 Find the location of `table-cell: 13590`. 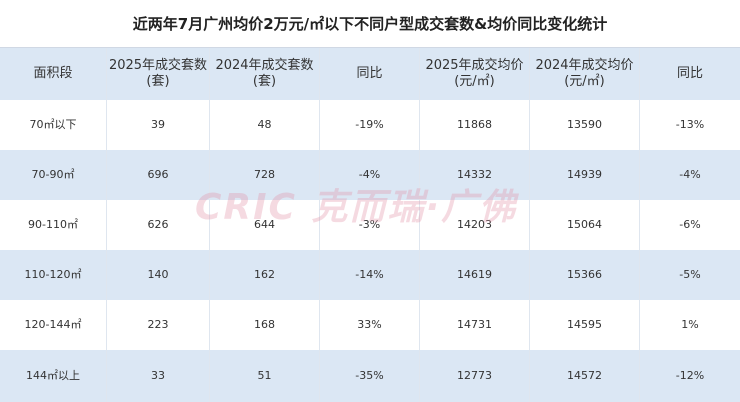

table-cell: 13590 is located at coordinates (585, 125).